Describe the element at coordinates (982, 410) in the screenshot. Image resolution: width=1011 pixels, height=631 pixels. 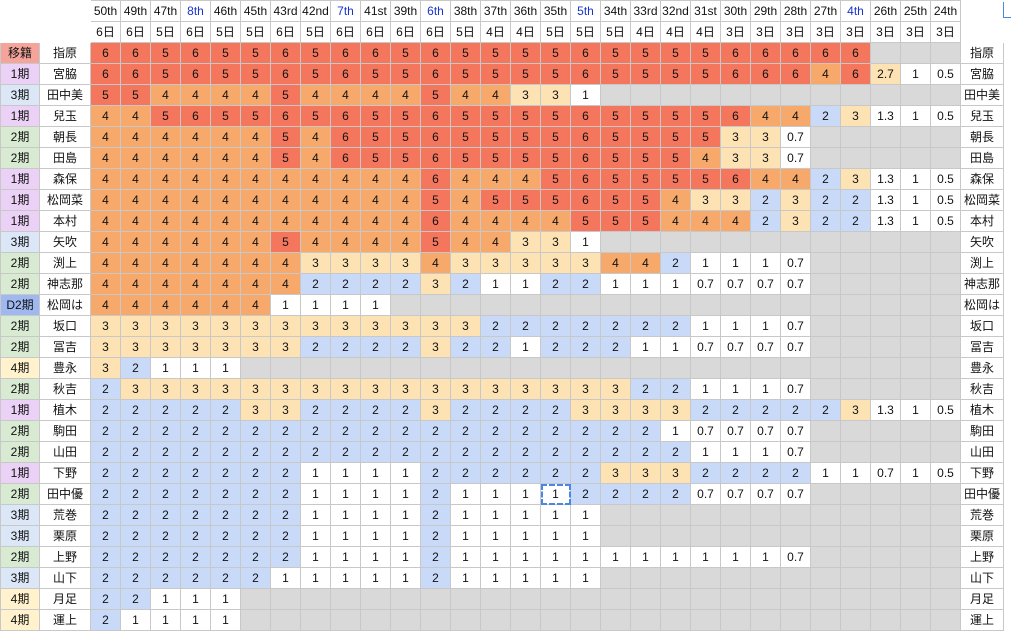
I see `member-name-cell-right: 植木` at that location.